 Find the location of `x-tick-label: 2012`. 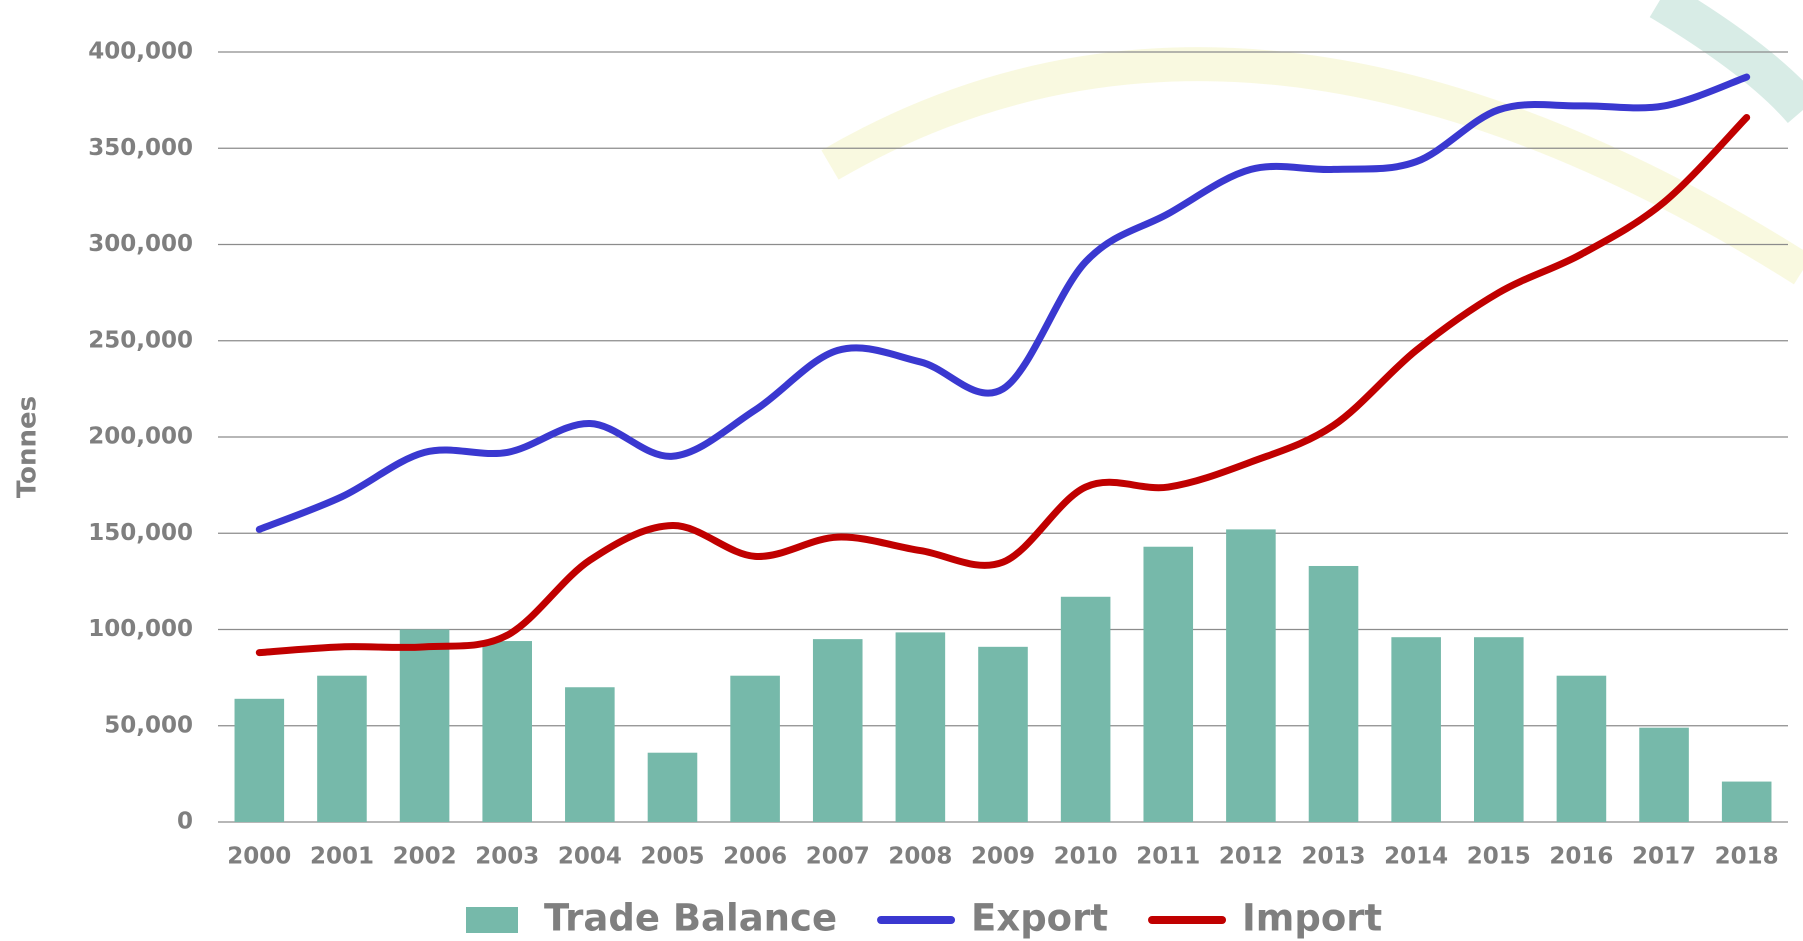

x-tick-label: 2012 is located at coordinates (1251, 857).